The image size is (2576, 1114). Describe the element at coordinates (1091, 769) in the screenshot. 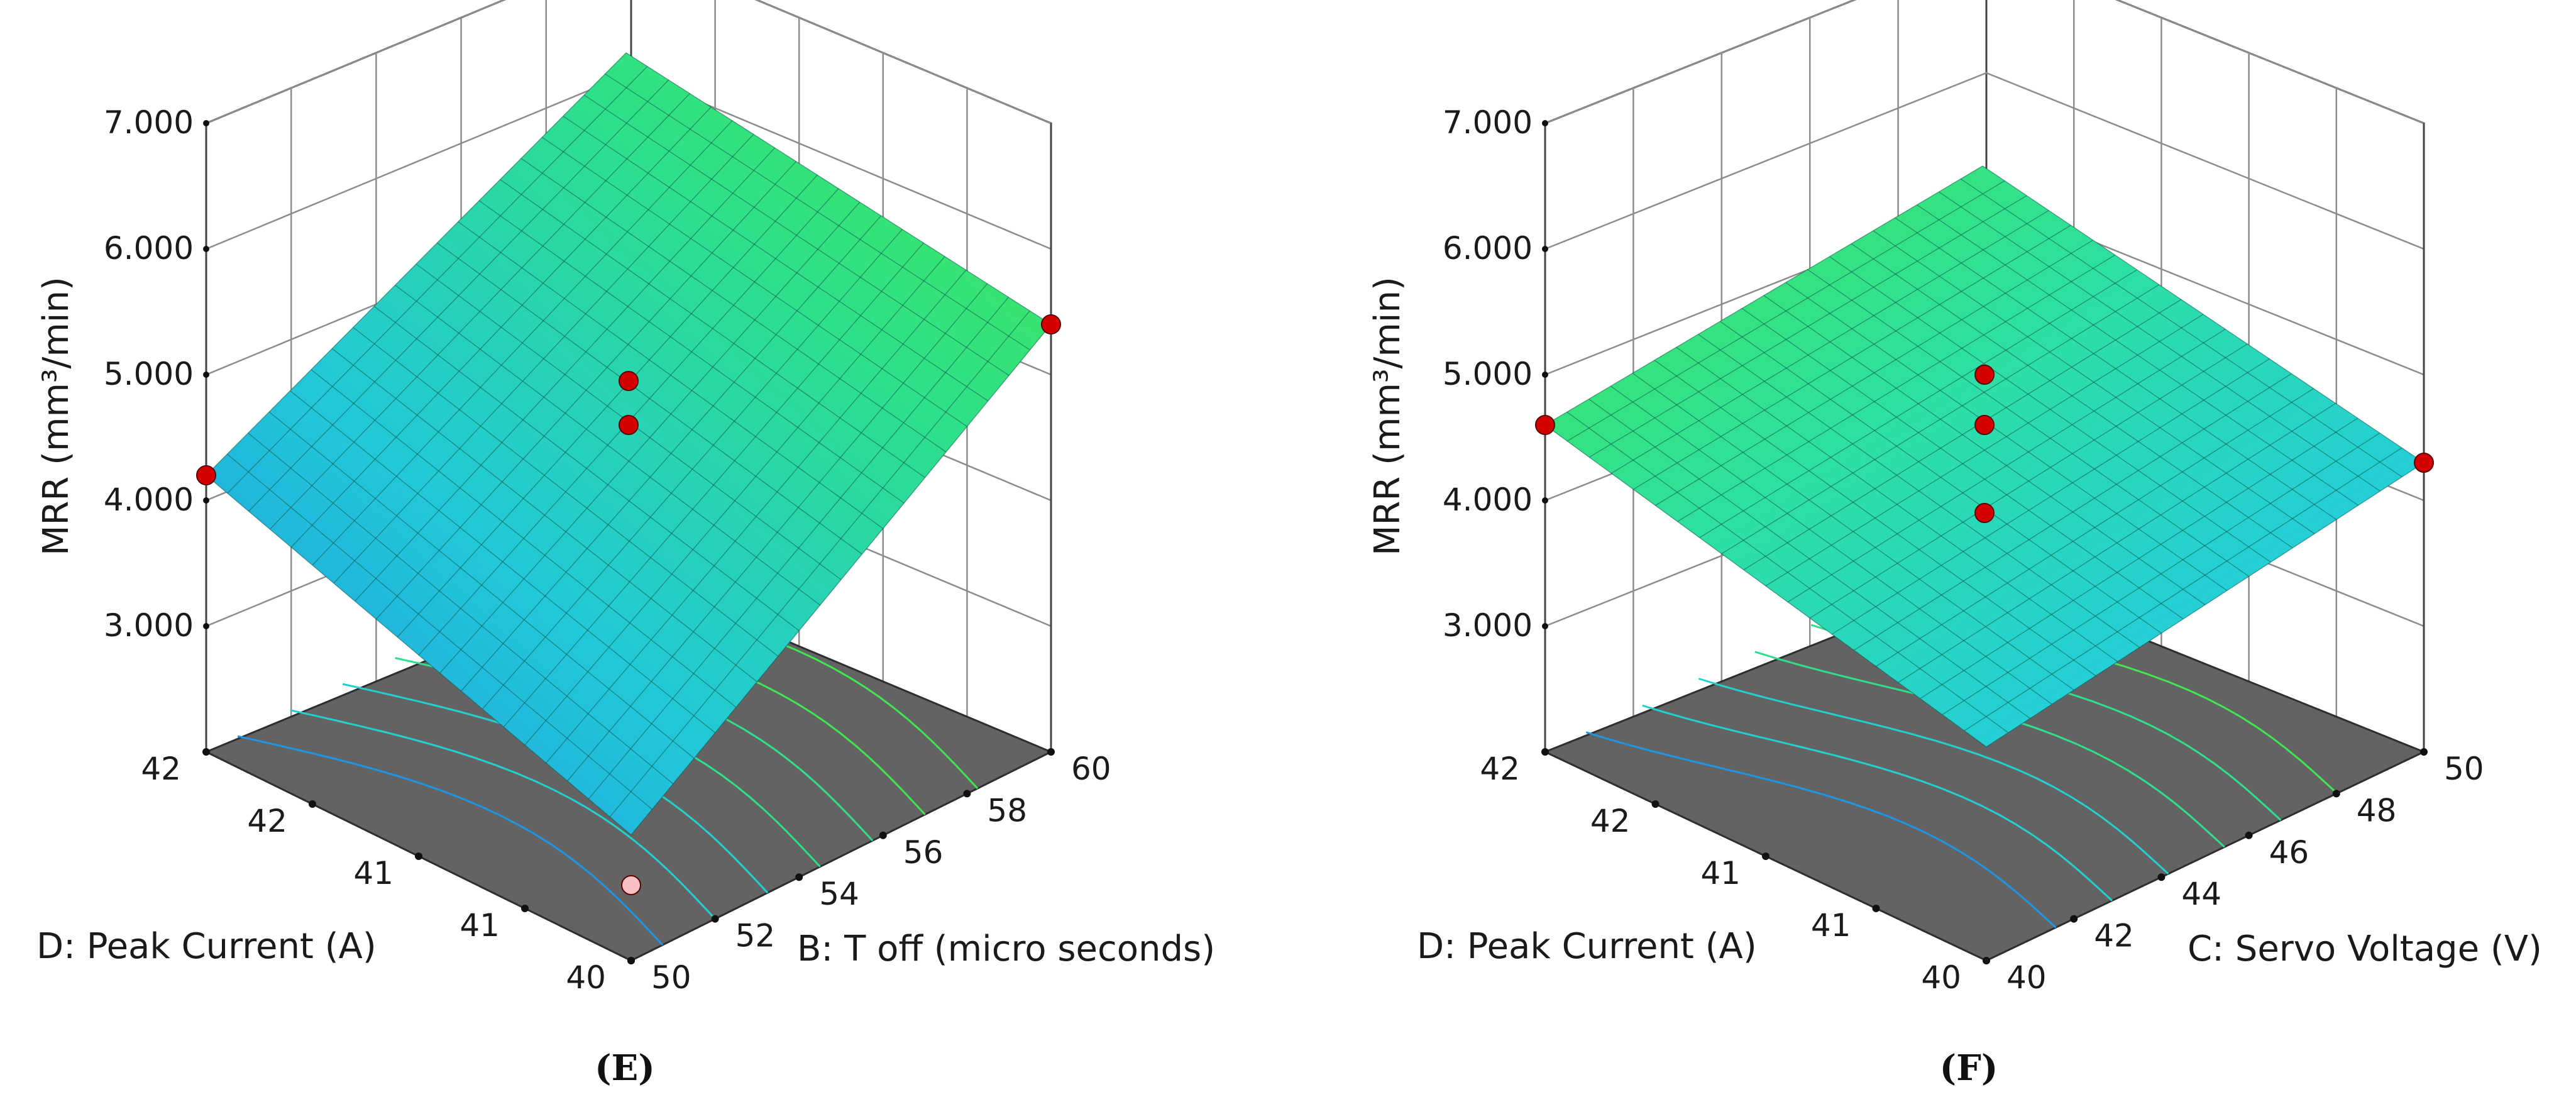

I see `x-tick-label: 60` at that location.